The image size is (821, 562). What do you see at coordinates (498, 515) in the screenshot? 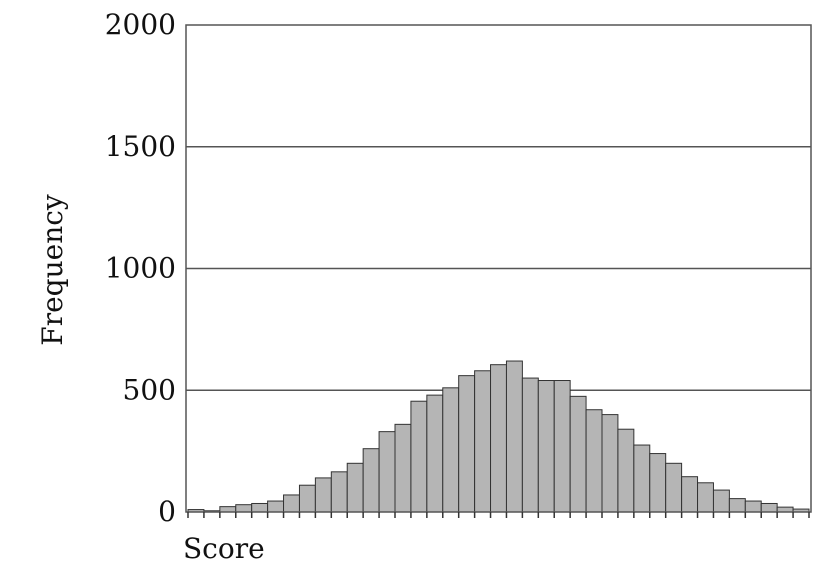
I see `x-axis-ticks` at bounding box center [498, 515].